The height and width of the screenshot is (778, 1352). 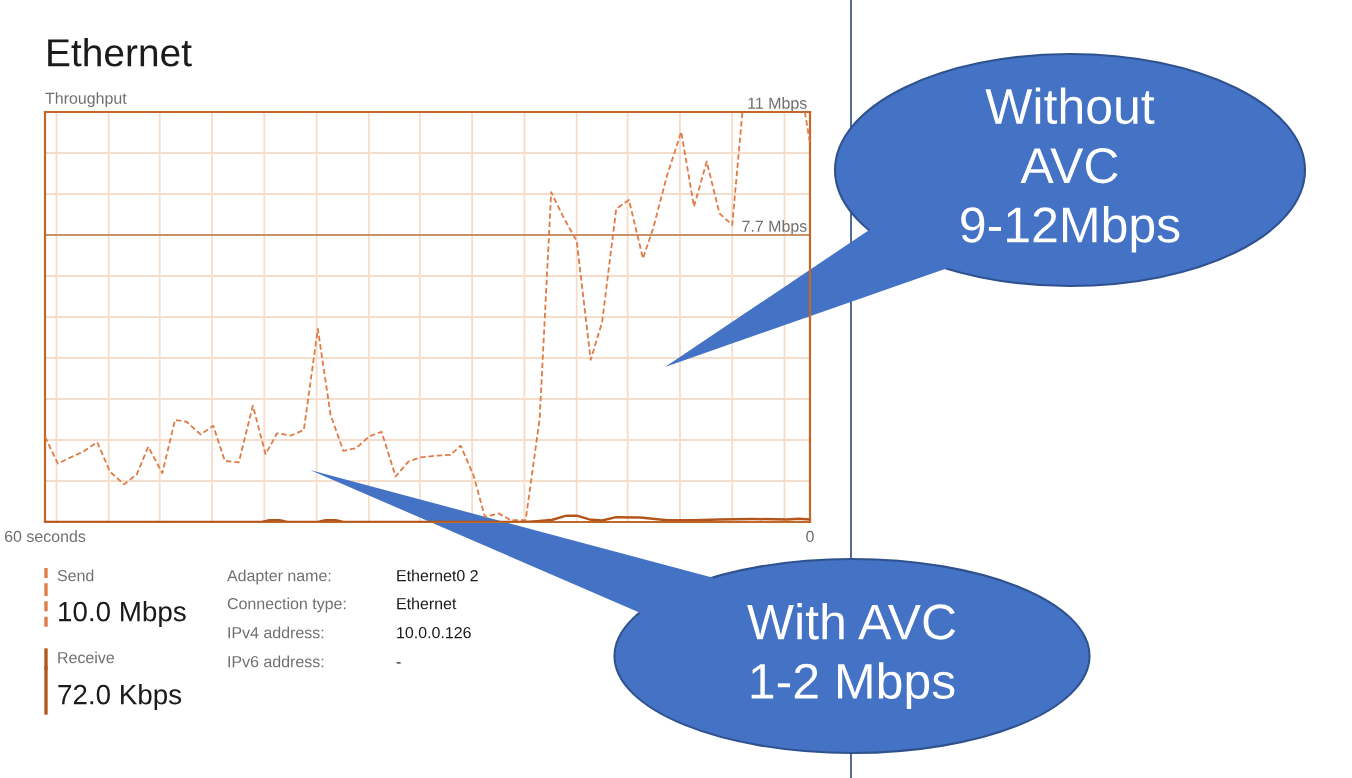 I want to click on y-tick-label: 7.7 Mbps, so click(x=774, y=227).